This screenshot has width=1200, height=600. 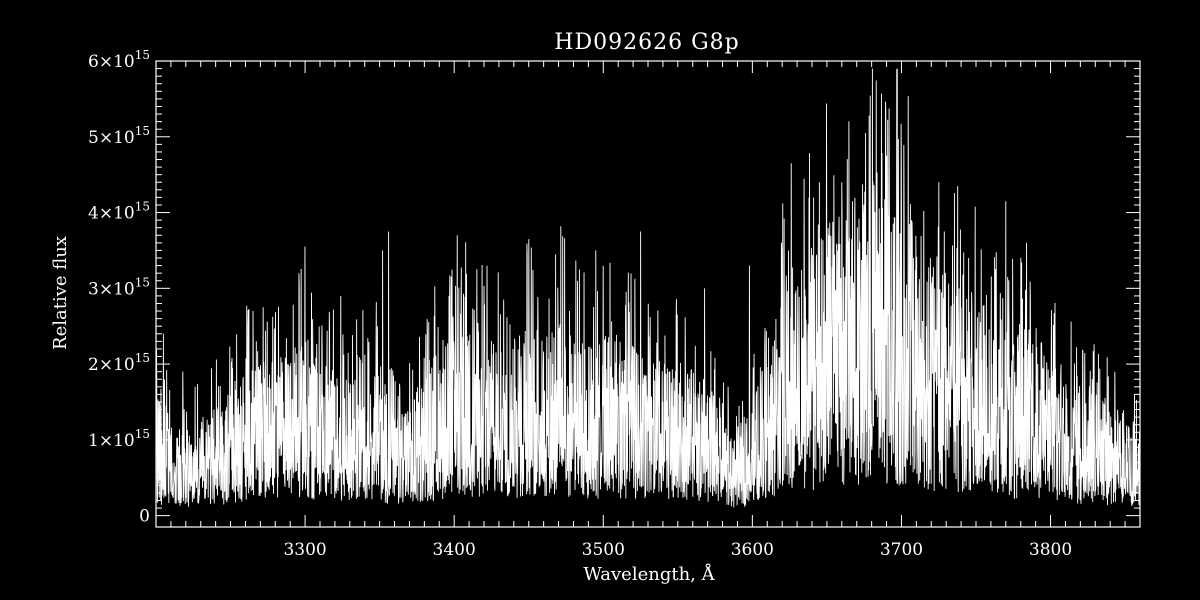 I want to click on x-tick-label: 3800, so click(x=1050, y=550).